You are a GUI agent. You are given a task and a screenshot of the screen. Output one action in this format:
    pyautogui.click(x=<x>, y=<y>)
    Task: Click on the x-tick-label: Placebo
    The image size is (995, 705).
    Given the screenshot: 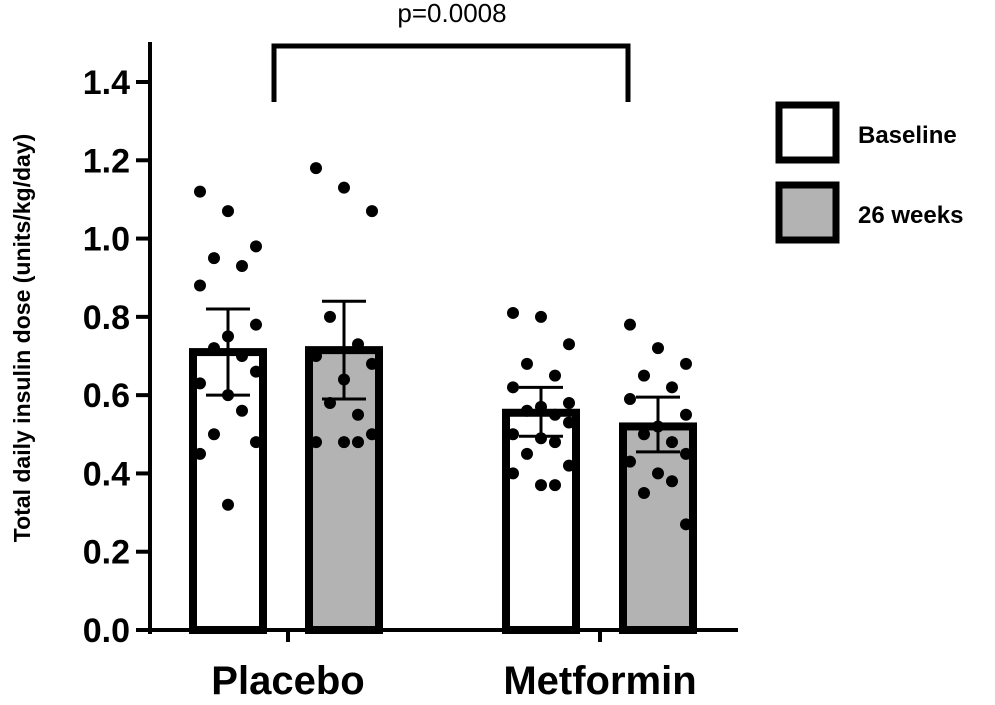 What is the action you would take?
    pyautogui.click(x=287, y=681)
    